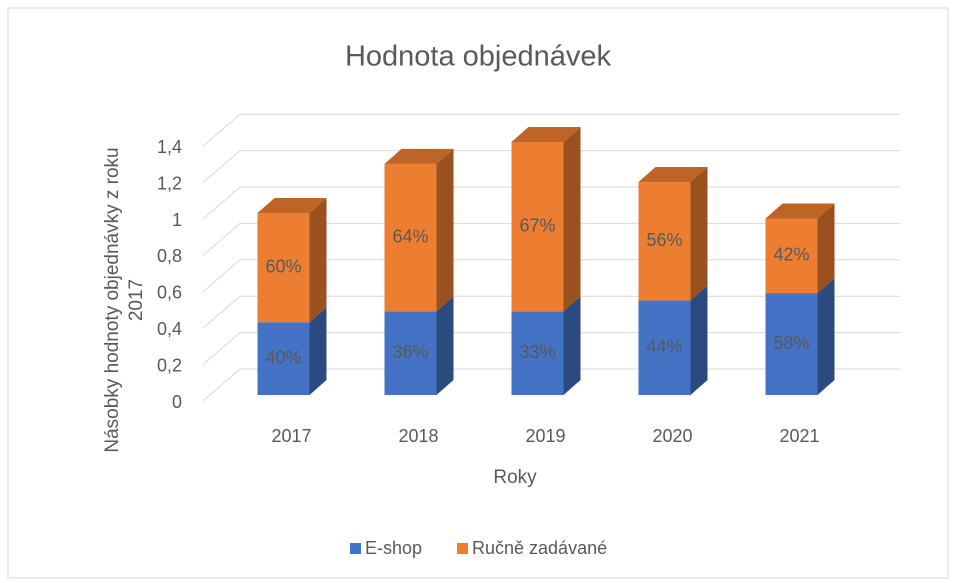 This screenshot has width=956, height=583. Describe the element at coordinates (169, 293) in the screenshot. I see `y-tick-label: 0,6` at that location.